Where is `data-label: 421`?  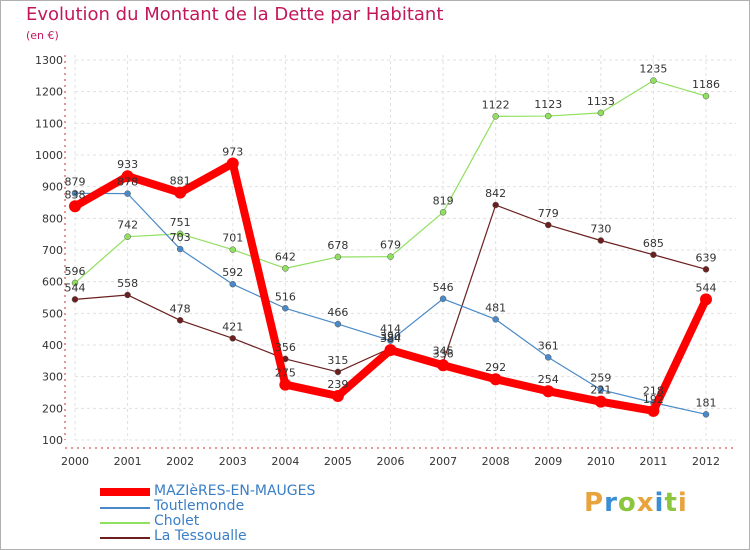 data-label: 421 is located at coordinates (232, 326).